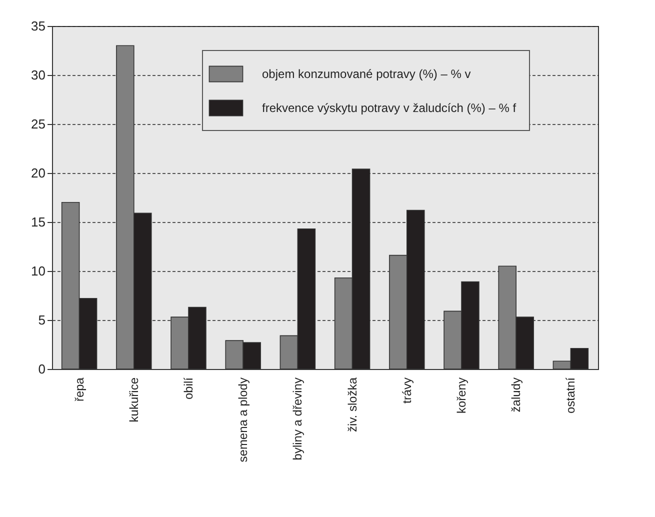 This screenshot has width=655, height=517. Describe the element at coordinates (38, 222) in the screenshot. I see `y-tick-label: 15` at that location.